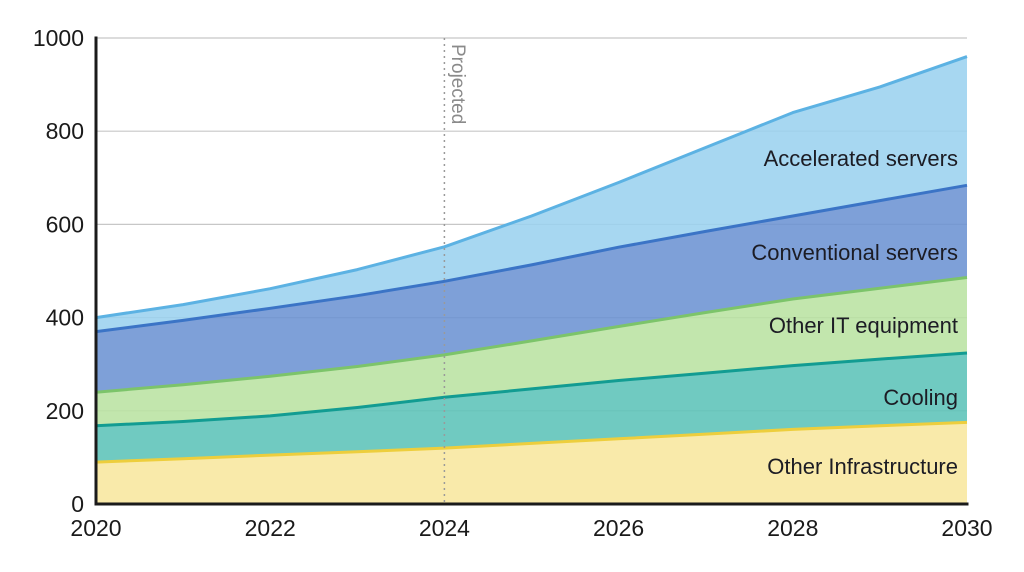 Image resolution: width=1024 pixels, height=572 pixels. I want to click on border-cooling, so click(531, 389).